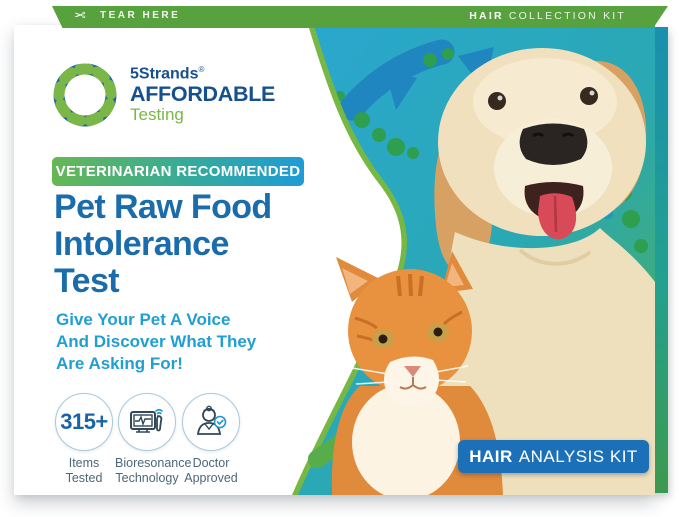 The image size is (679, 517). What do you see at coordinates (360, 17) in the screenshot?
I see `tear-strip: ✂ TEAR HERE HAIR COLLECTION KIT` at bounding box center [360, 17].